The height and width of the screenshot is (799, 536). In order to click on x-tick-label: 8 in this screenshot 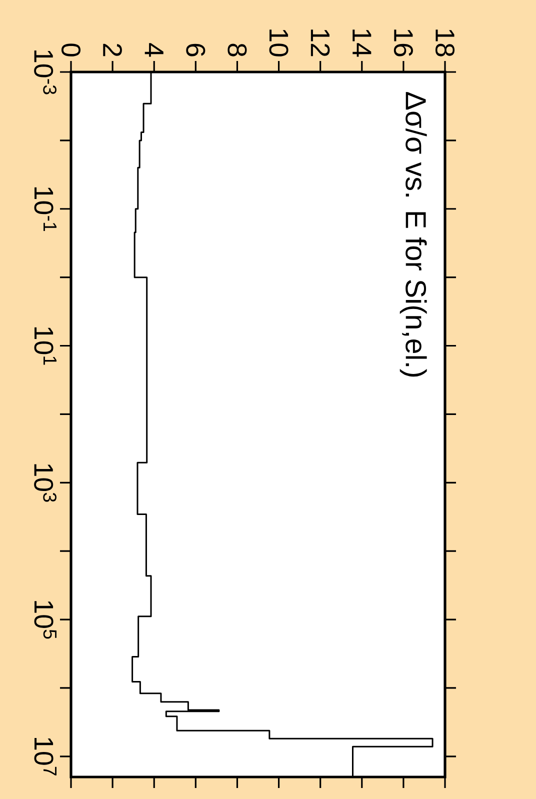, I will do `click(237, 50)`.